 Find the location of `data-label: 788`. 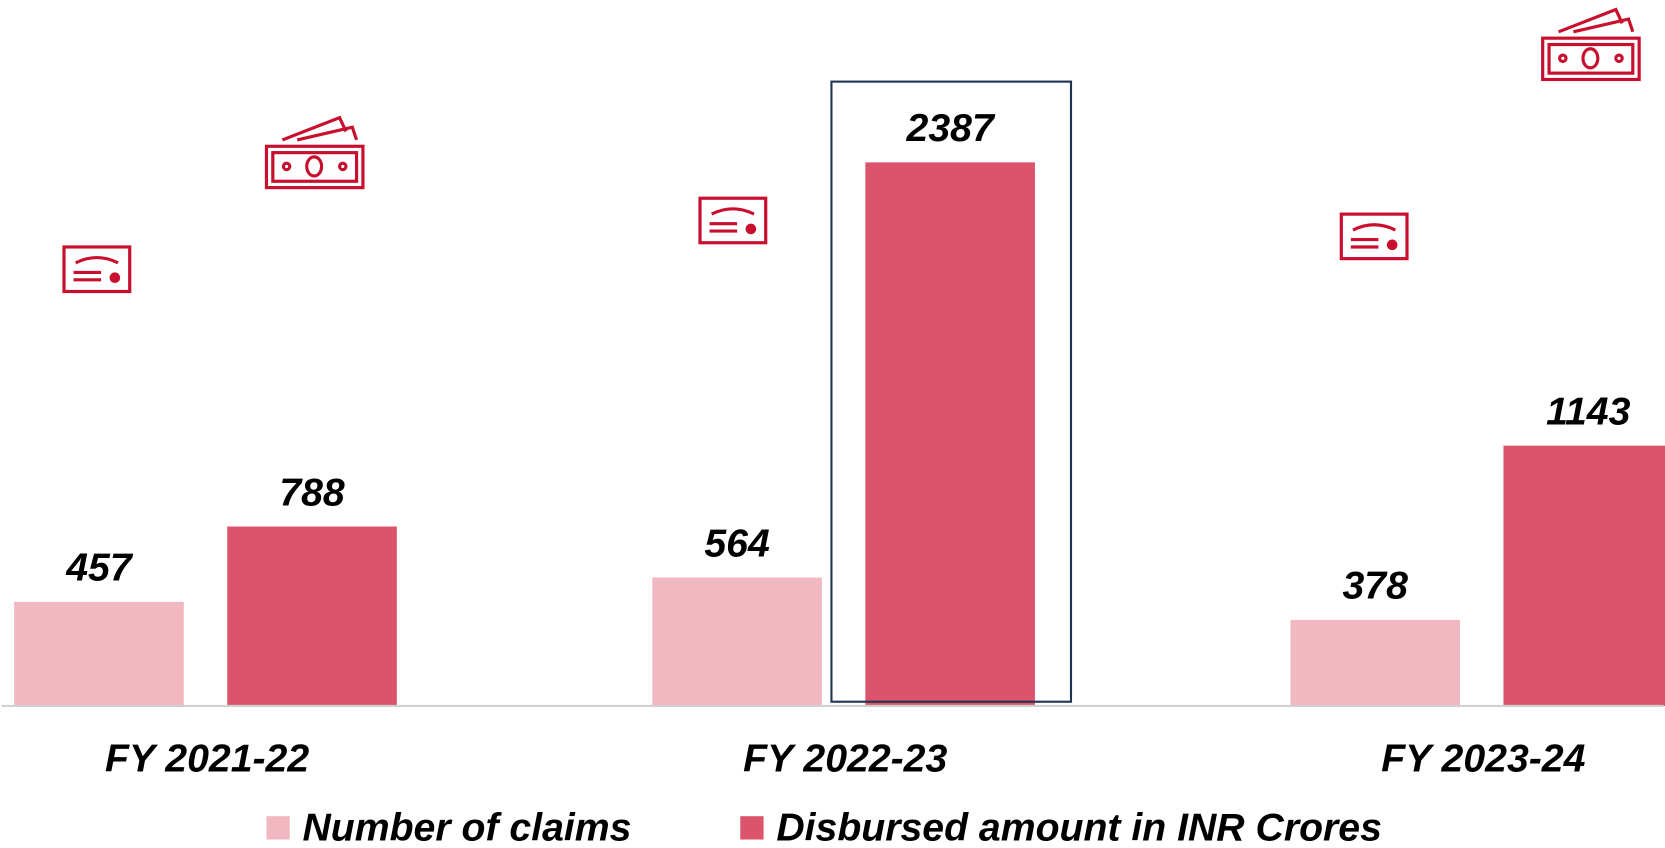

data-label: 788 is located at coordinates (312, 492).